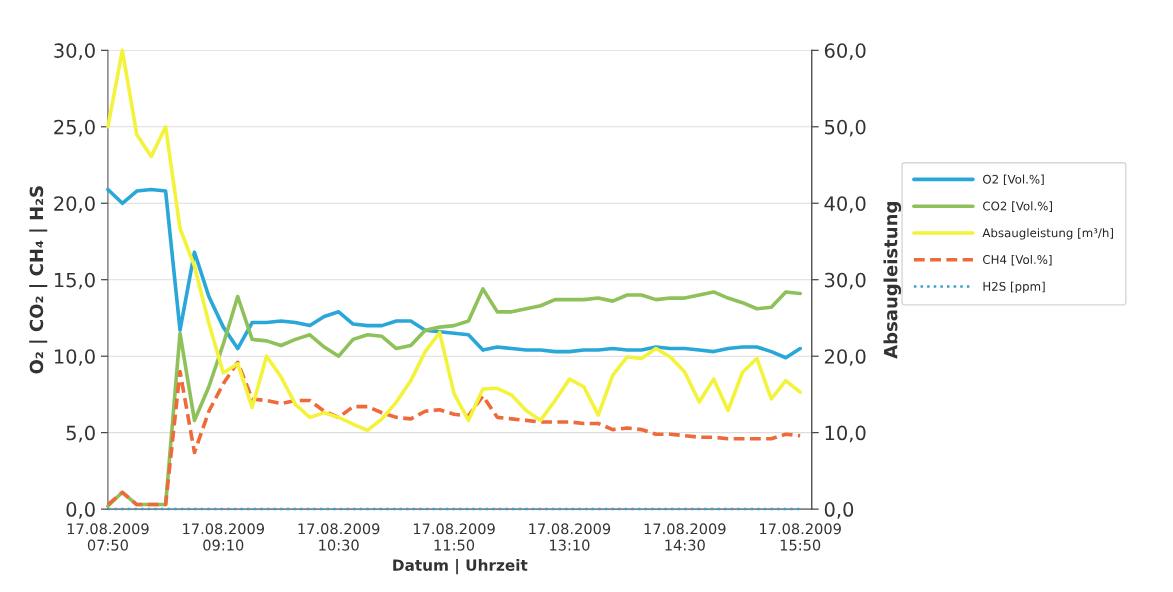 The width and height of the screenshot is (1173, 592). What do you see at coordinates (460, 567) in the screenshot?
I see `x-axis-title: Datum | Uhrzeit` at bounding box center [460, 567].